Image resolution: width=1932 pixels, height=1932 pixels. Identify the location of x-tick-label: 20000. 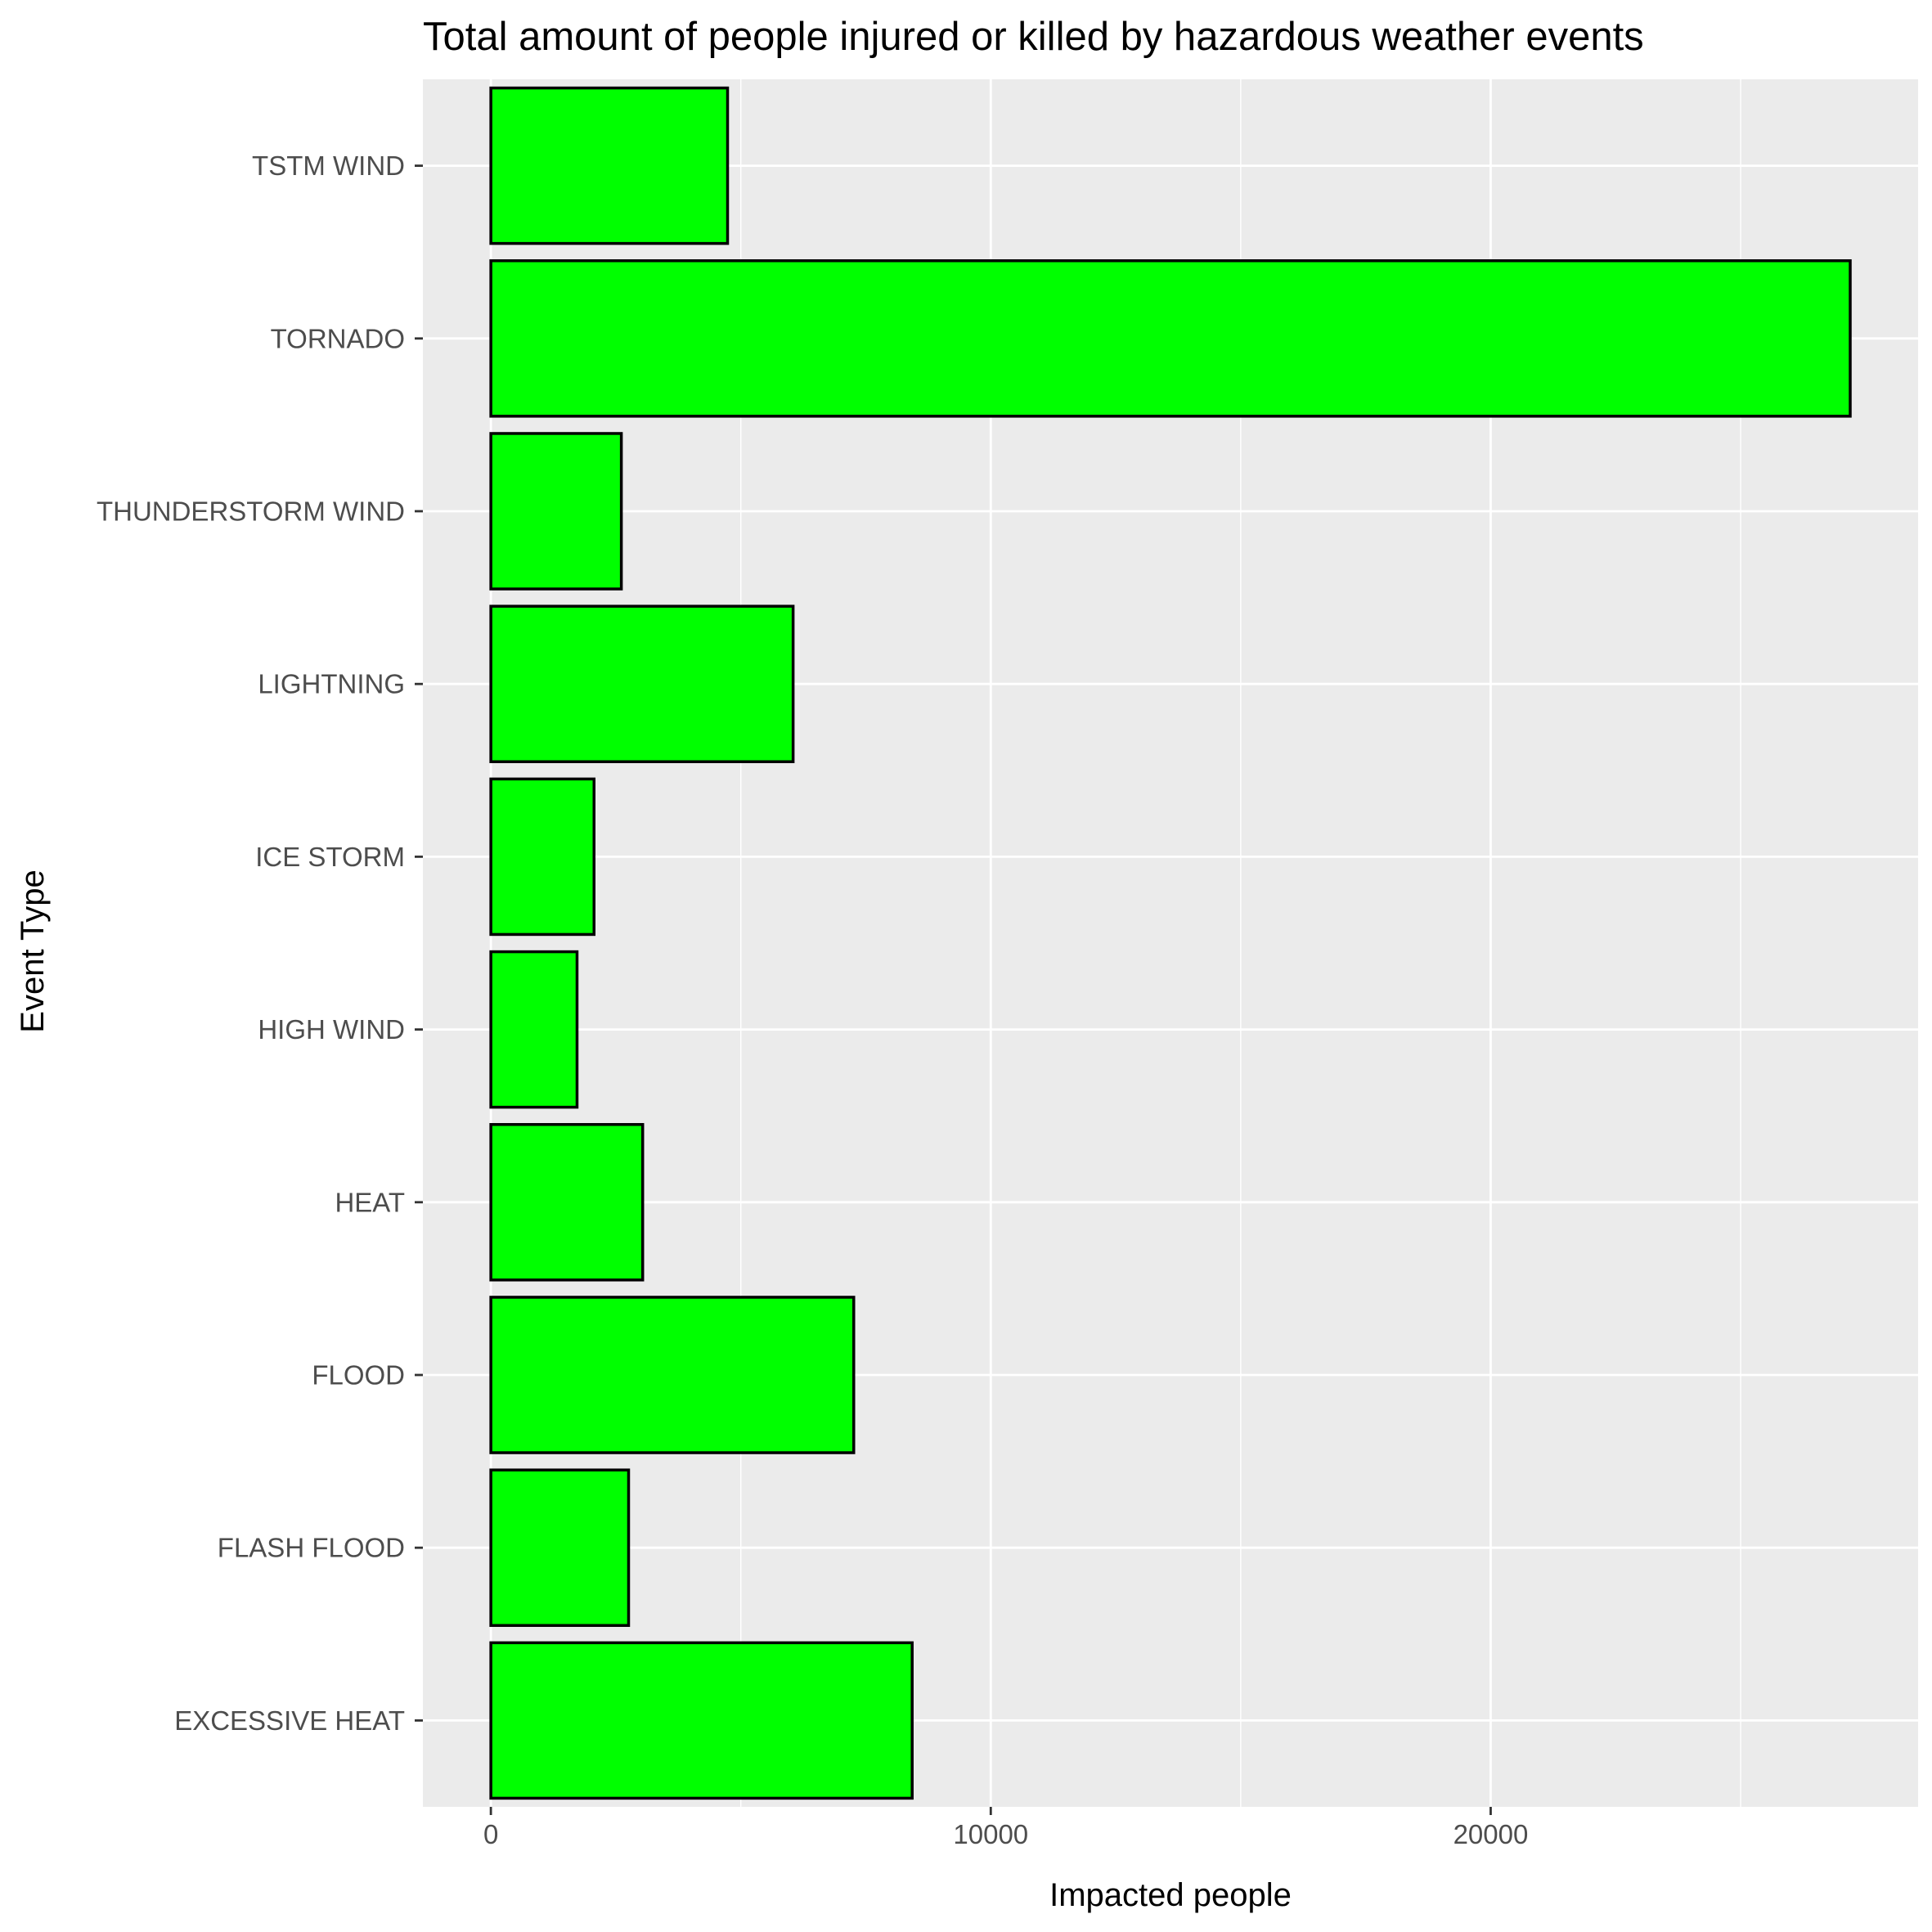
(1491, 1834).